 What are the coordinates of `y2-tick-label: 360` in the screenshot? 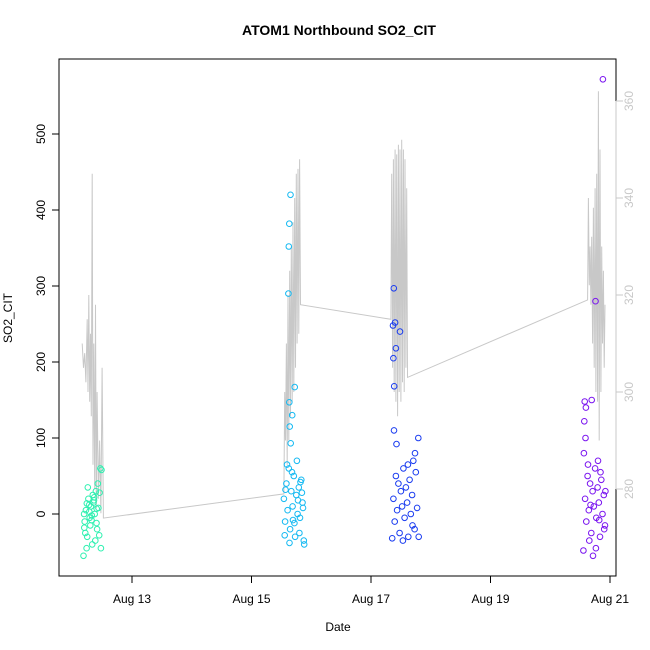 It's located at (629, 101).